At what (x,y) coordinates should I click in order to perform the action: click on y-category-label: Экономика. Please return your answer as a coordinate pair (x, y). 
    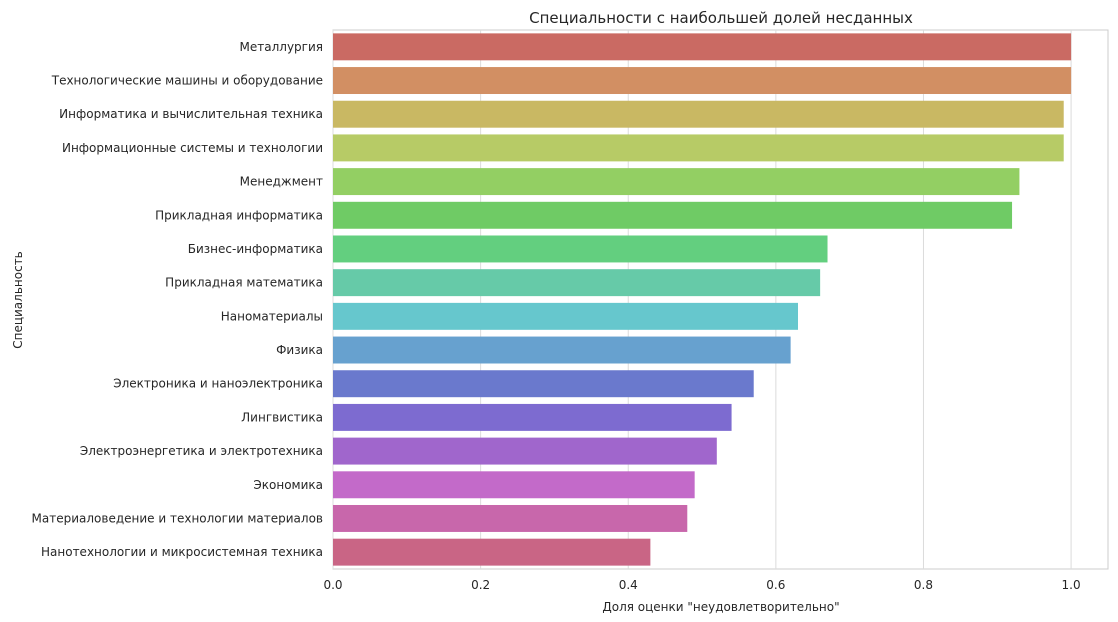
    Looking at the image, I should click on (288, 485).